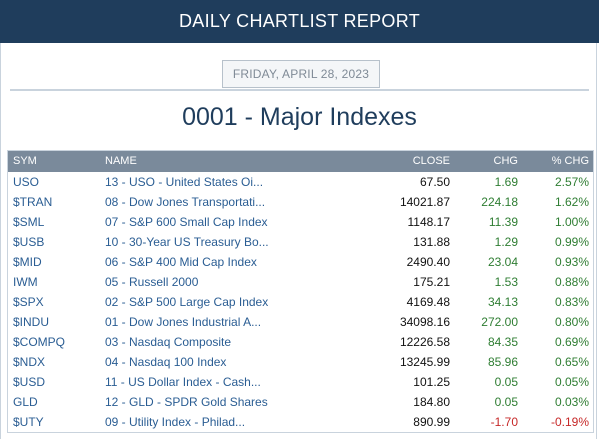 The width and height of the screenshot is (599, 439). Describe the element at coordinates (27, 262) in the screenshot. I see `symbol-link: $MID` at that location.